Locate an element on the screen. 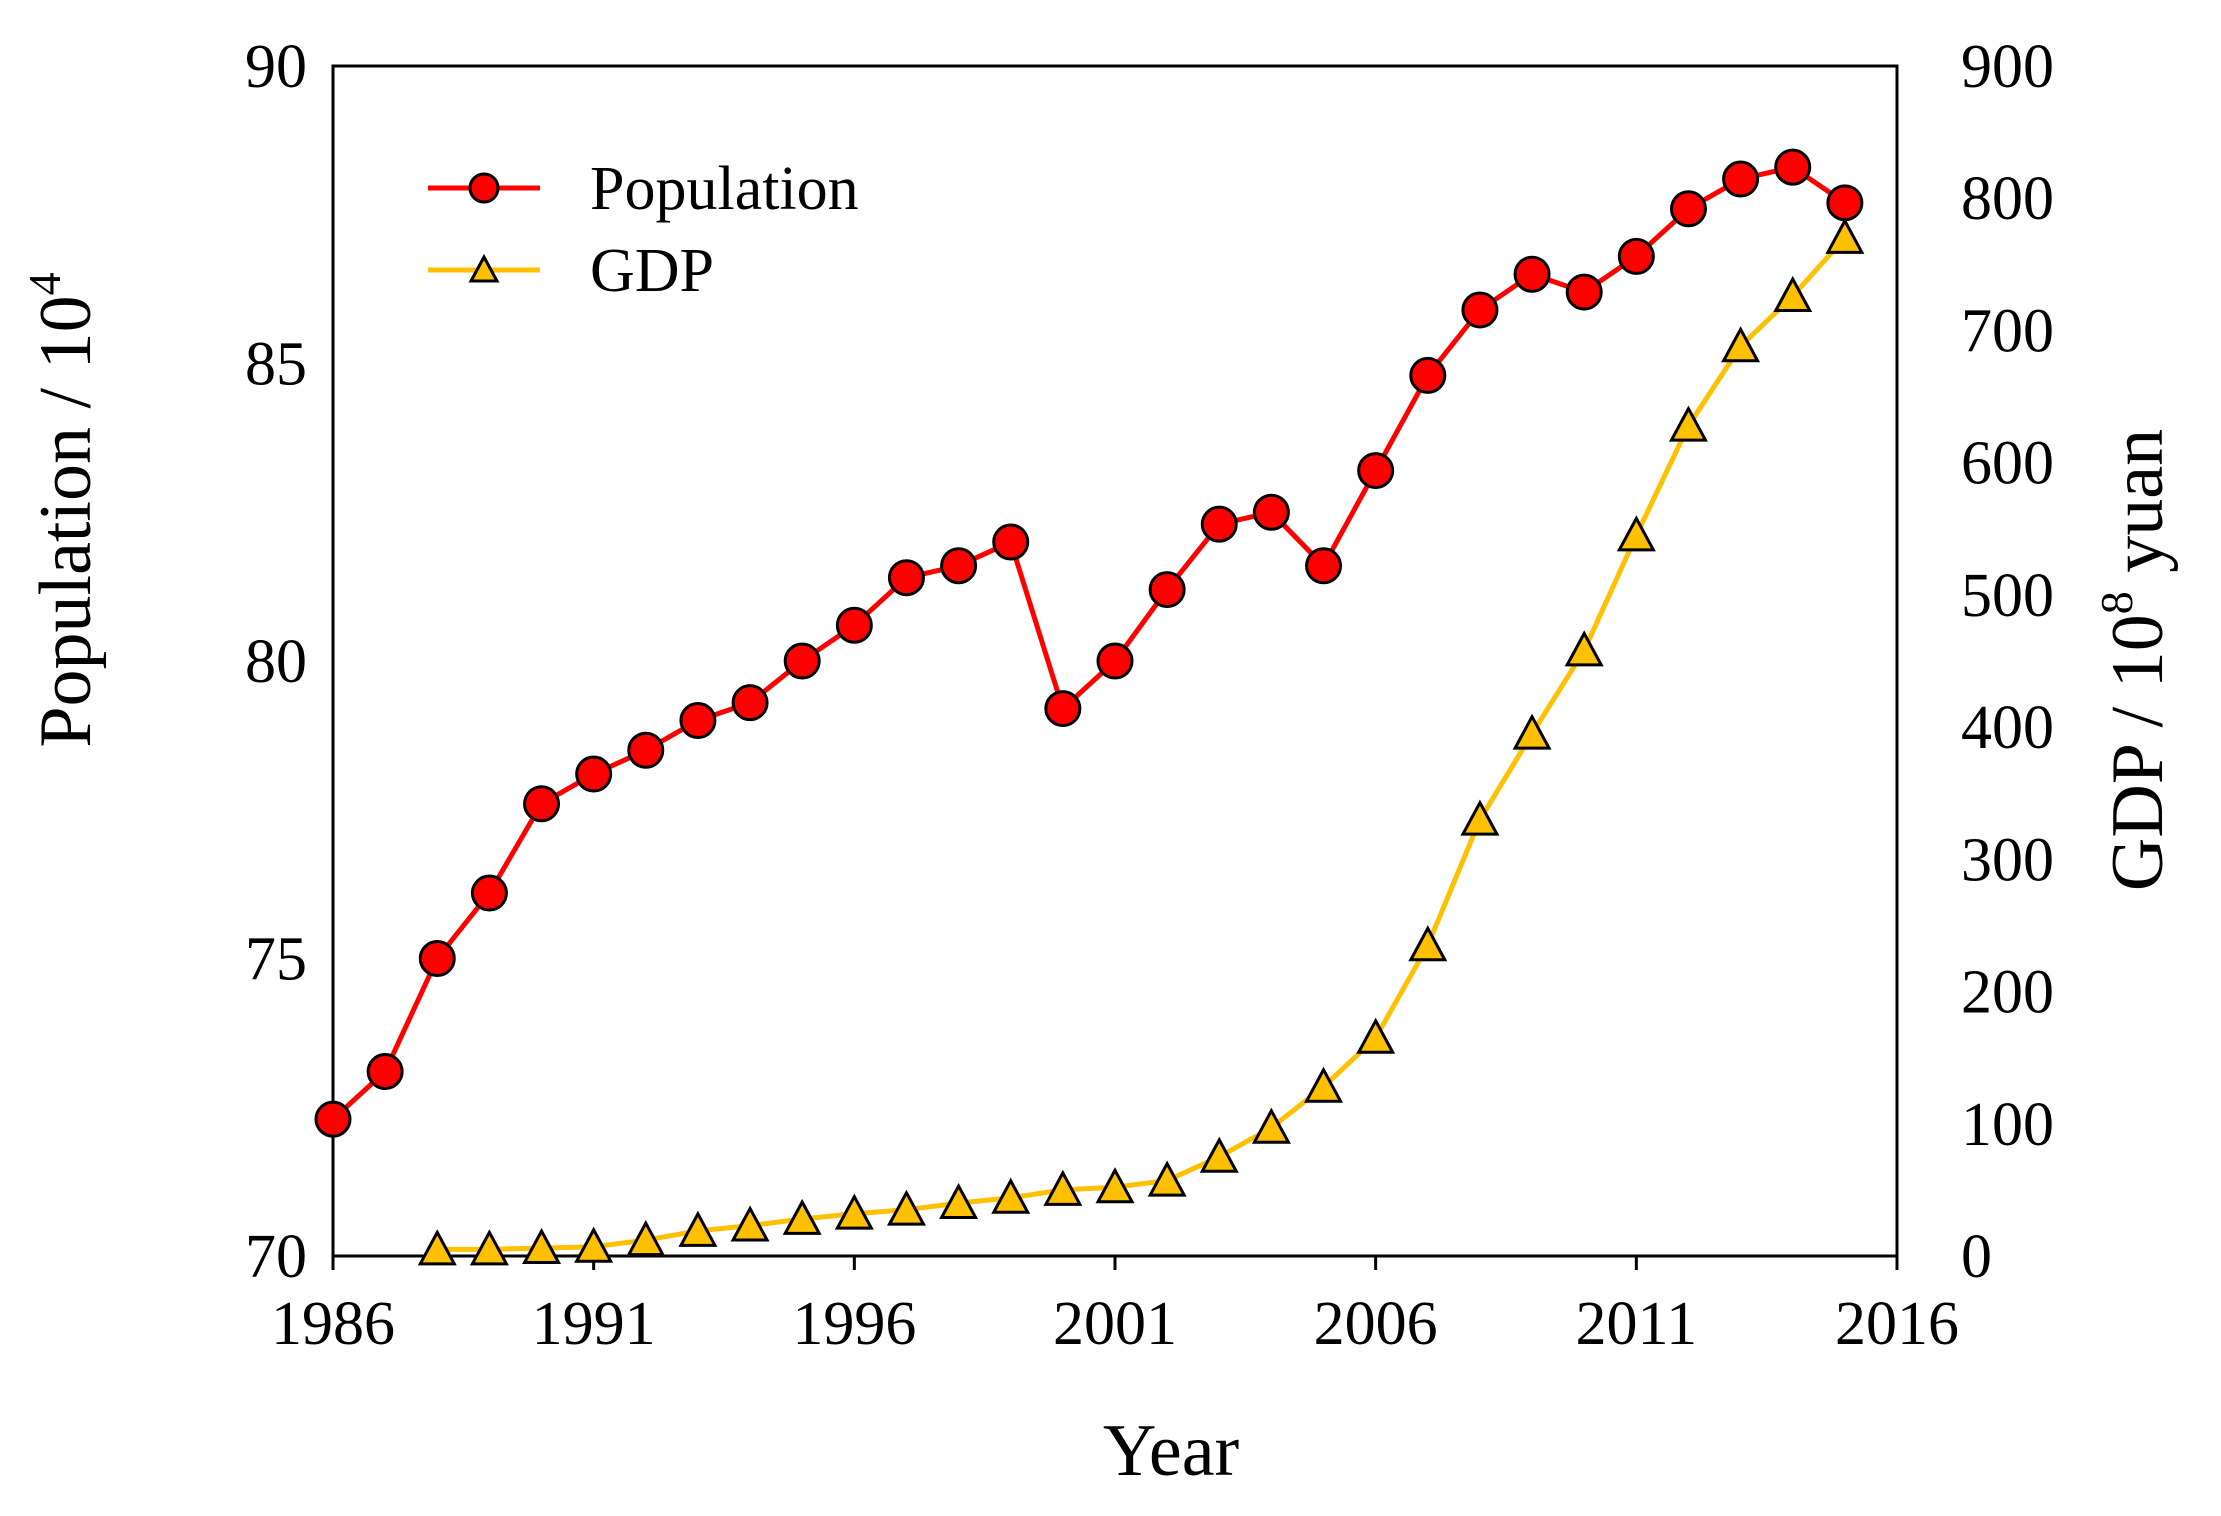 This screenshot has width=2221, height=1516. y-axis-title-exponent: 4 is located at coordinates (44, 283).